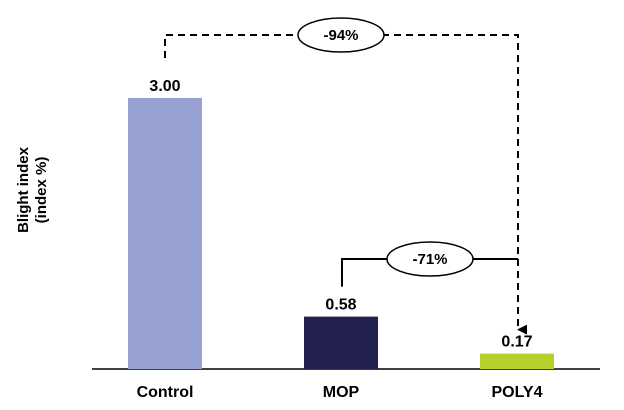 The width and height of the screenshot is (624, 410). What do you see at coordinates (341, 392) in the screenshot?
I see `category-label-mop: MOP` at bounding box center [341, 392].